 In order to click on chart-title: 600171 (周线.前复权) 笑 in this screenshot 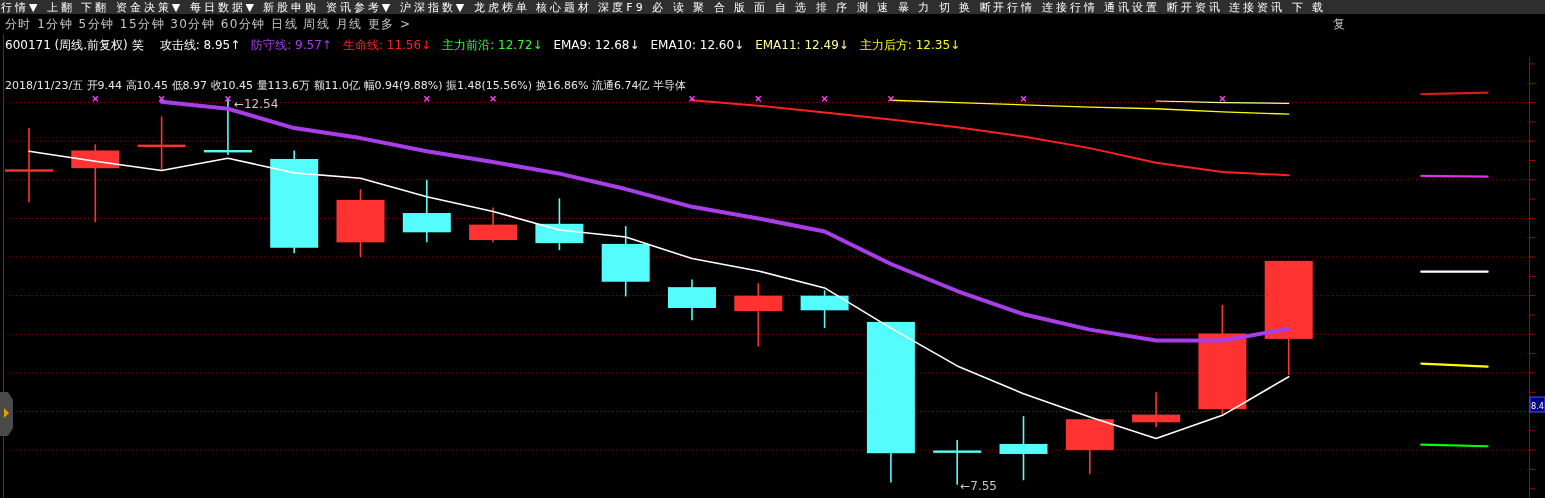, I will do `click(74, 45)`.